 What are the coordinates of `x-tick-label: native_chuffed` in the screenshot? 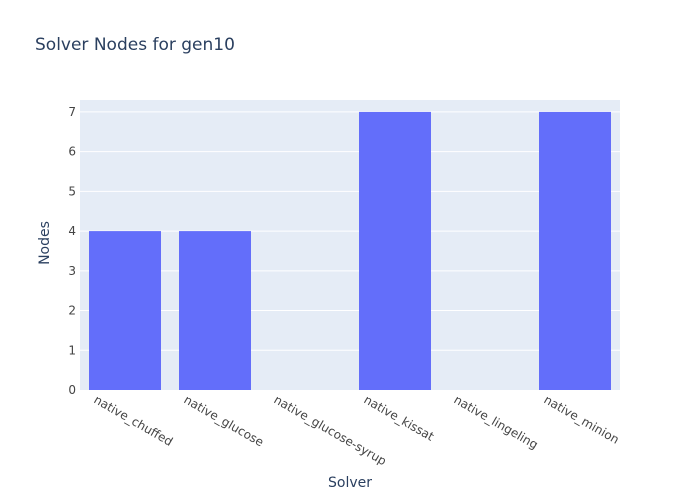 It's located at (134, 420).